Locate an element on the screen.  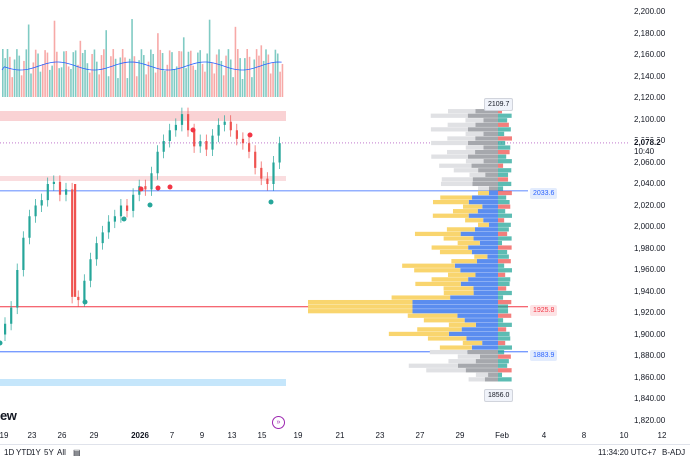
mid-zone-band is located at coordinates (143, 178).